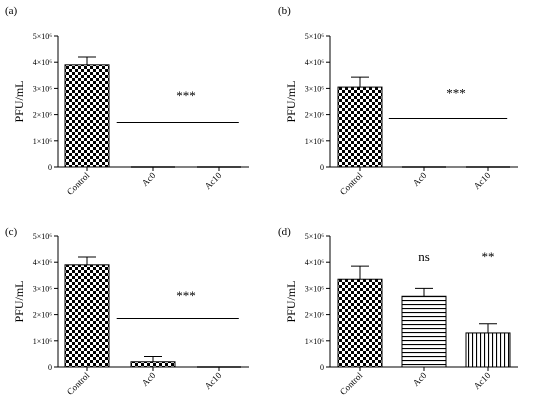 This screenshot has height=406, width=550. Describe the element at coordinates (488, 256) in the screenshot. I see `significance-label: **` at that location.